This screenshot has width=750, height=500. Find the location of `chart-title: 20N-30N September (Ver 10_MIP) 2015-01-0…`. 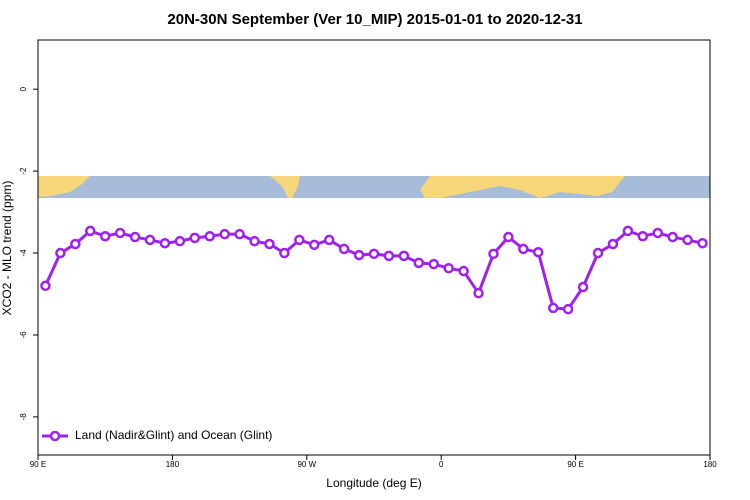

chart-title: 20N-30N September (Ver 10_MIP) 2015-01-0… is located at coordinates (374, 19).